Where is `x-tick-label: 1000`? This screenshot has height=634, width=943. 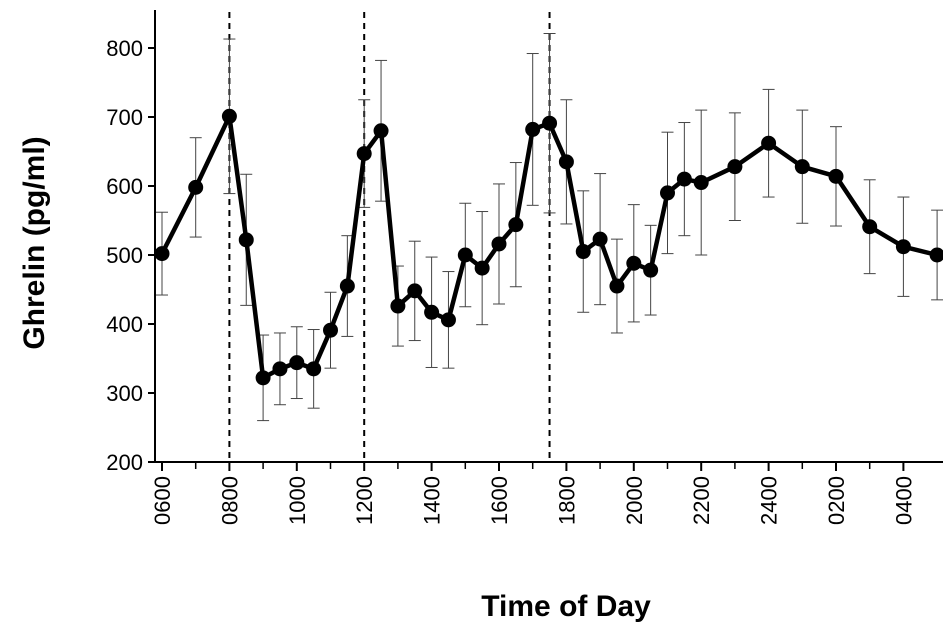 x-tick-label: 1000 is located at coordinates (297, 500).